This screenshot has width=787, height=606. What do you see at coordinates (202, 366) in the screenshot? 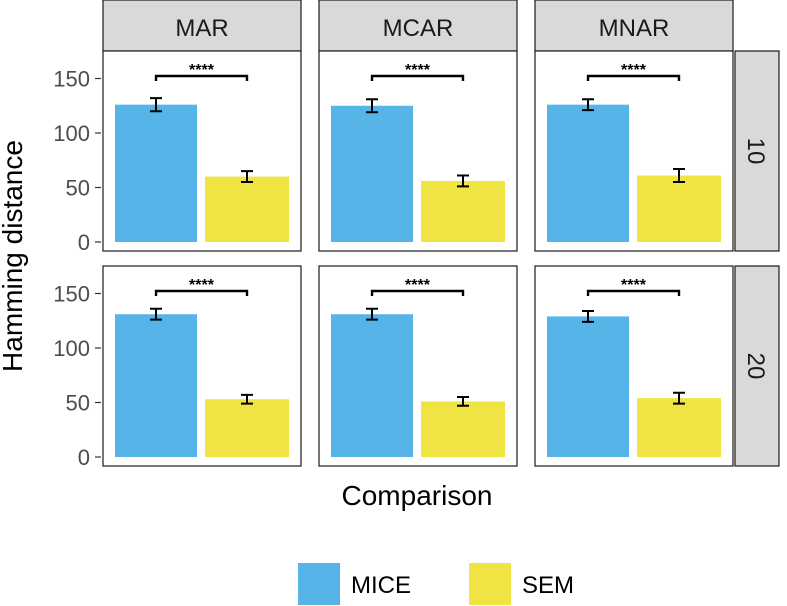
I see `panel-mar-20: ****` at bounding box center [202, 366].